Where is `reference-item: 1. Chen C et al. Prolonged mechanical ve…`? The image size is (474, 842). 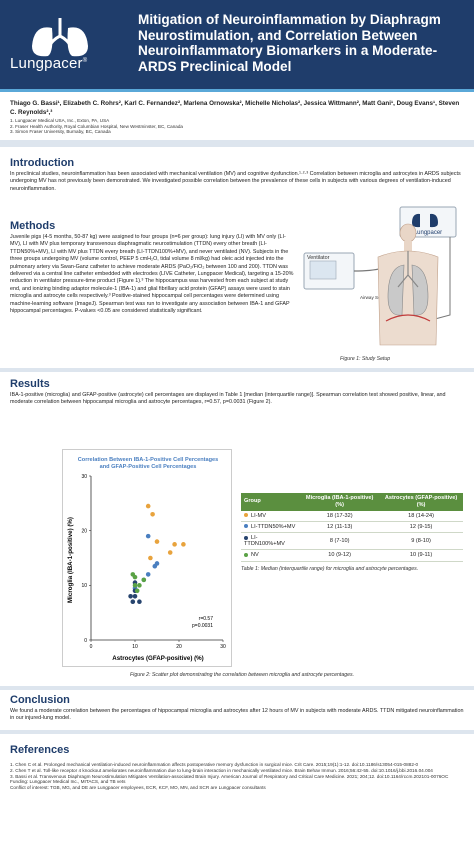
reference-item: 1. Chen C et al. Prolonged mechanical ve… is located at coordinates (214, 764).